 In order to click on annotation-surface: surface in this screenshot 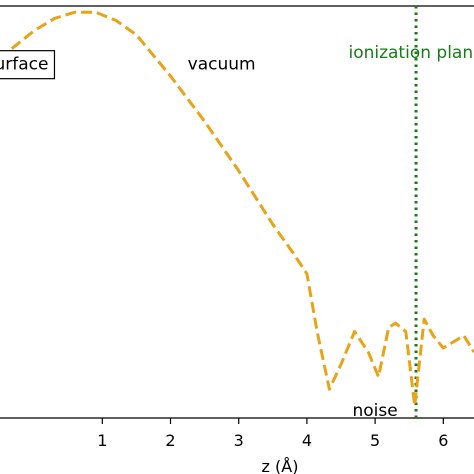, I will do `click(24, 65)`.